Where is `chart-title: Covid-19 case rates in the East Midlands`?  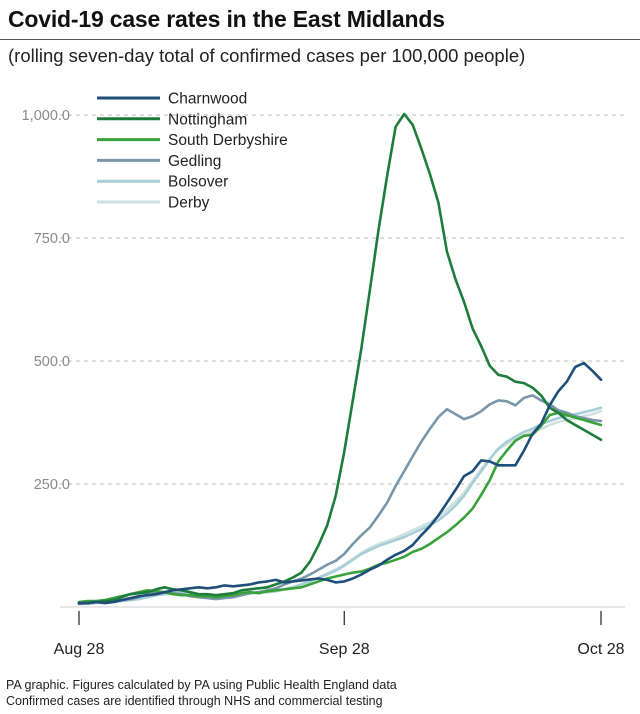 chart-title: Covid-19 case rates in the East Midlands is located at coordinates (226, 19).